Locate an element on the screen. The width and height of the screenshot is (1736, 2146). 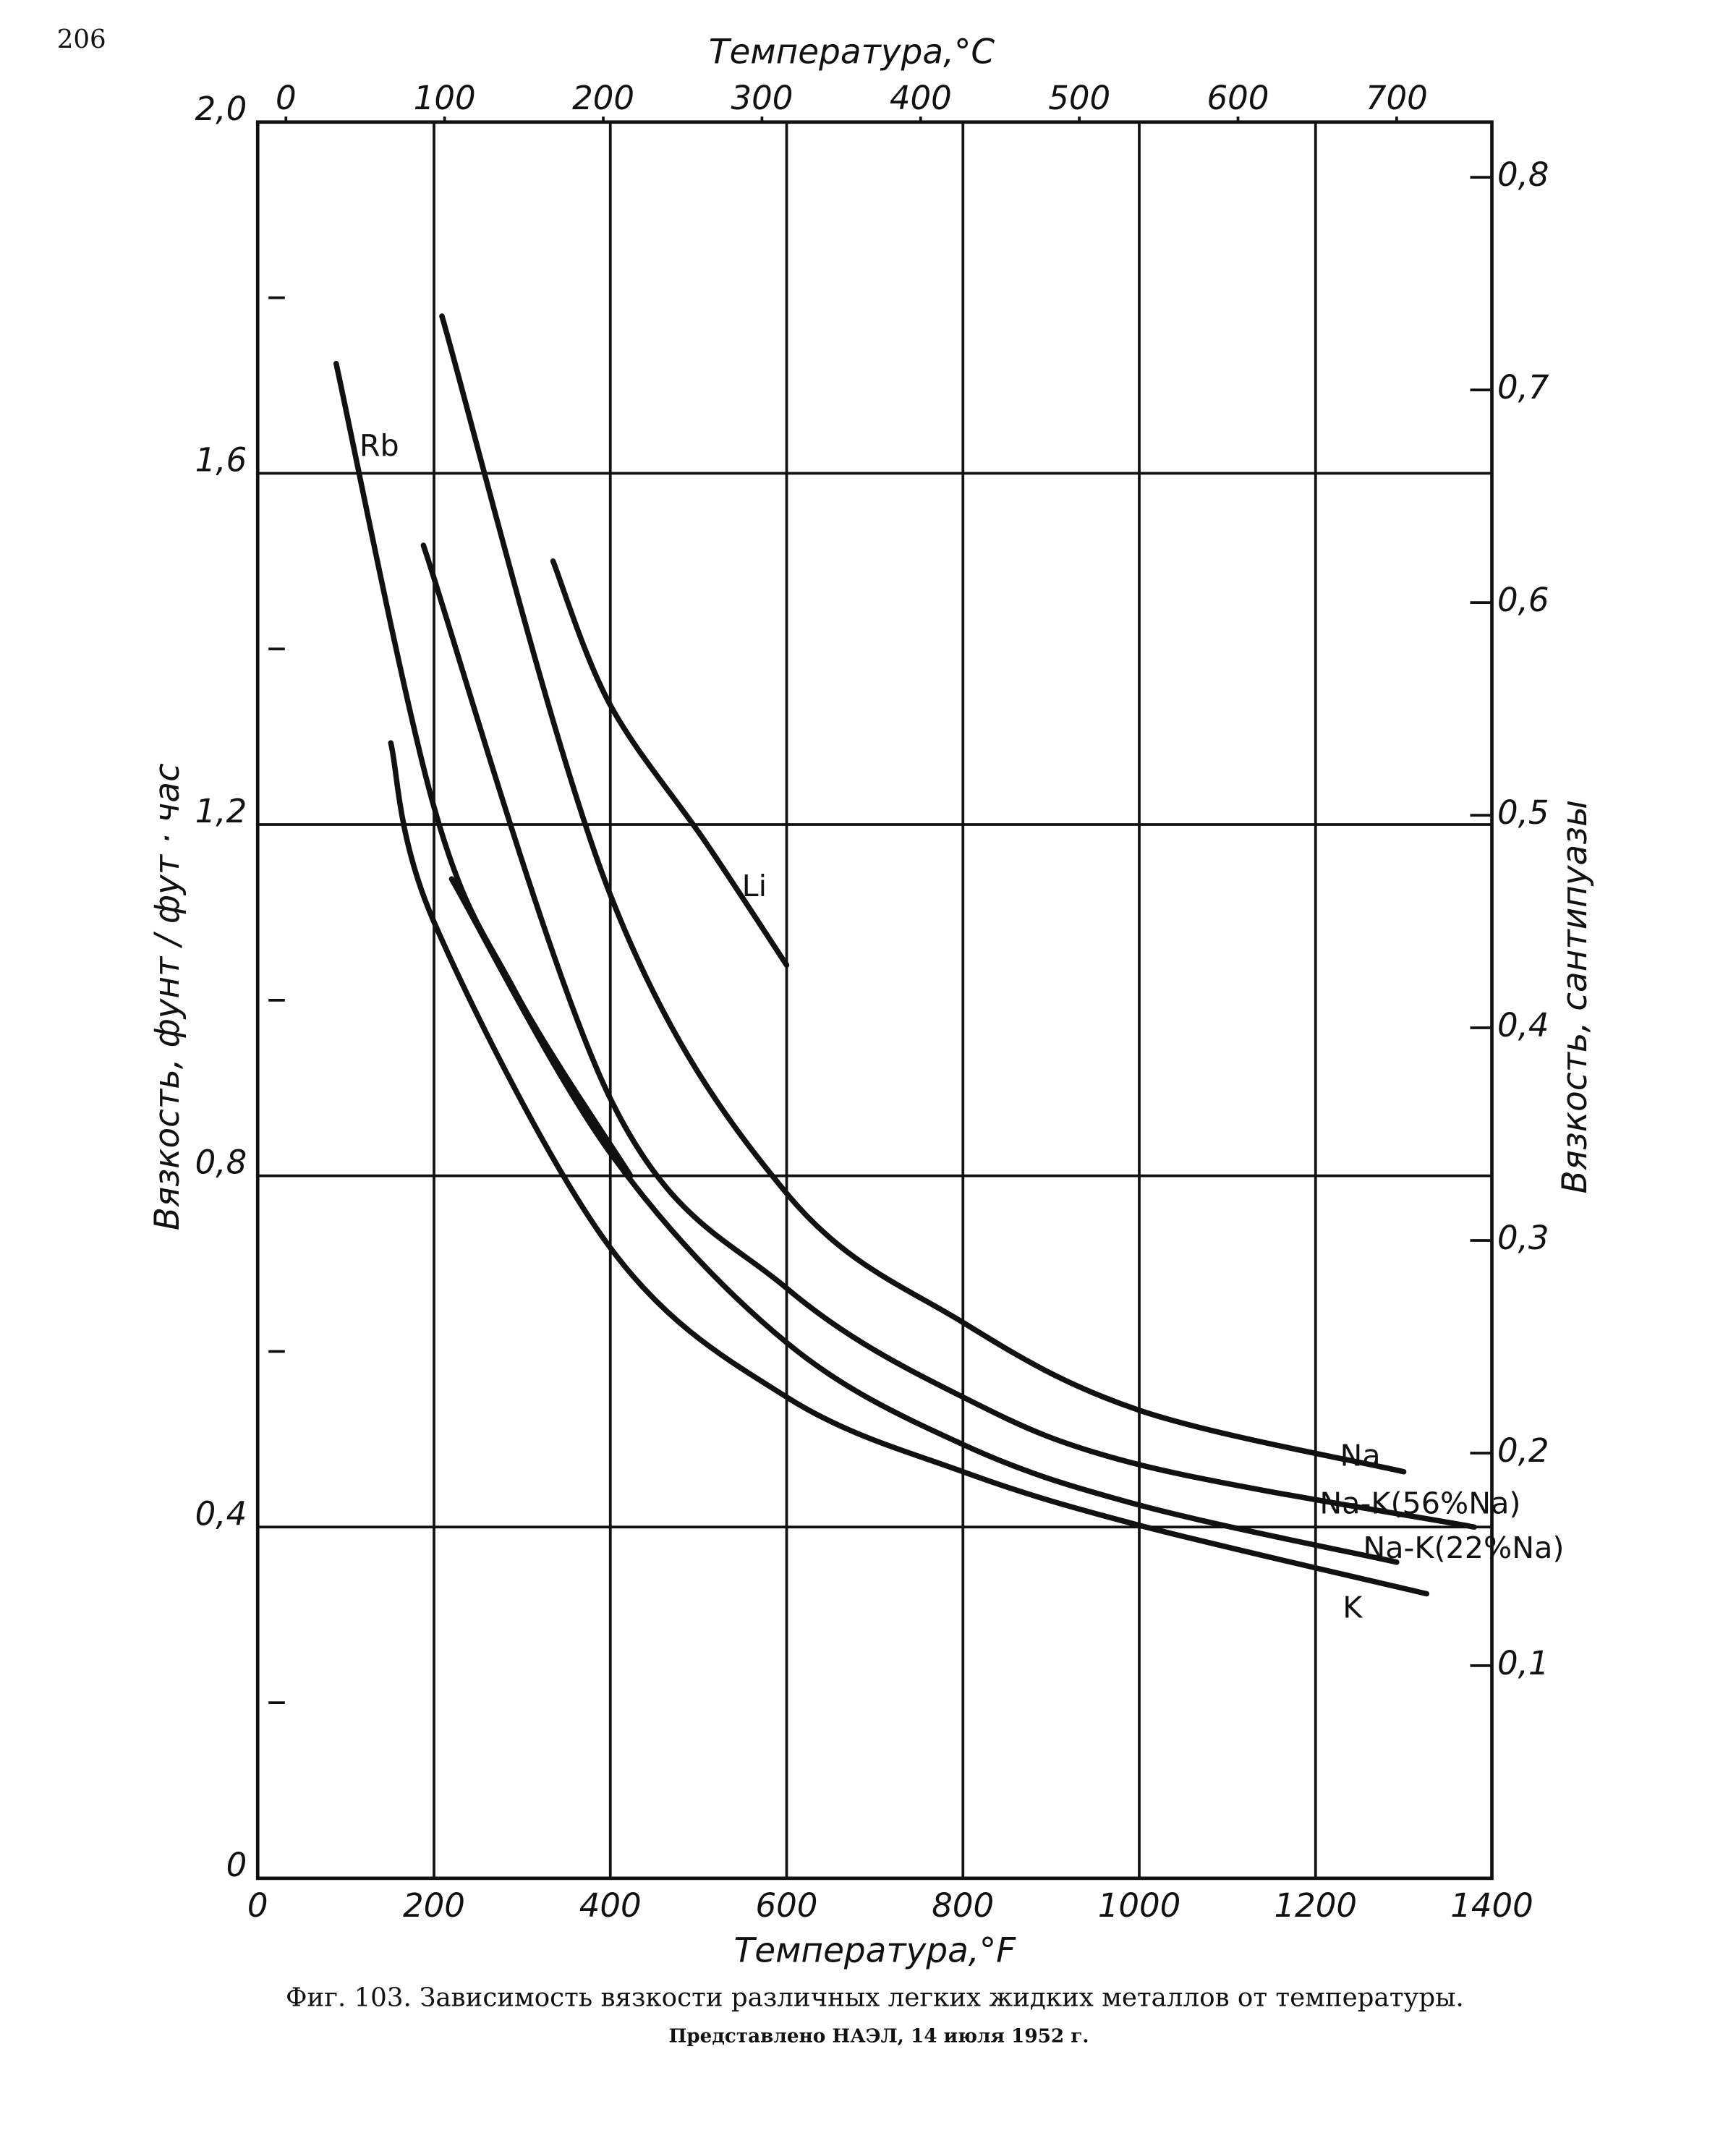
series-label: Na-K(22%Na) is located at coordinates (1464, 1547).